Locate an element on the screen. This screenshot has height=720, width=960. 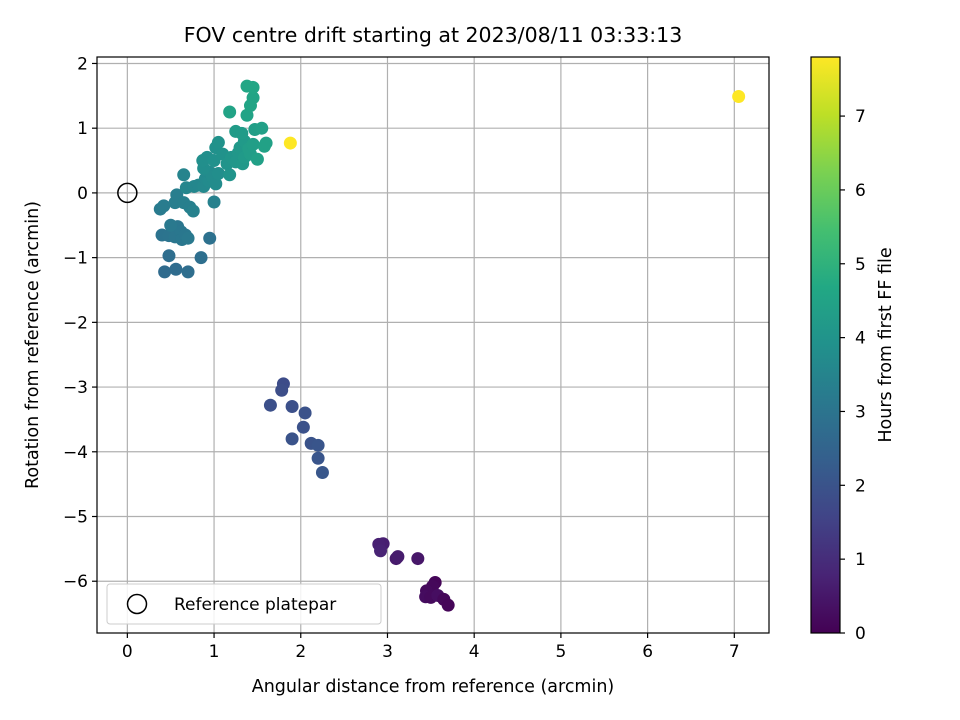
x-tick-label: 1 is located at coordinates (214, 652).